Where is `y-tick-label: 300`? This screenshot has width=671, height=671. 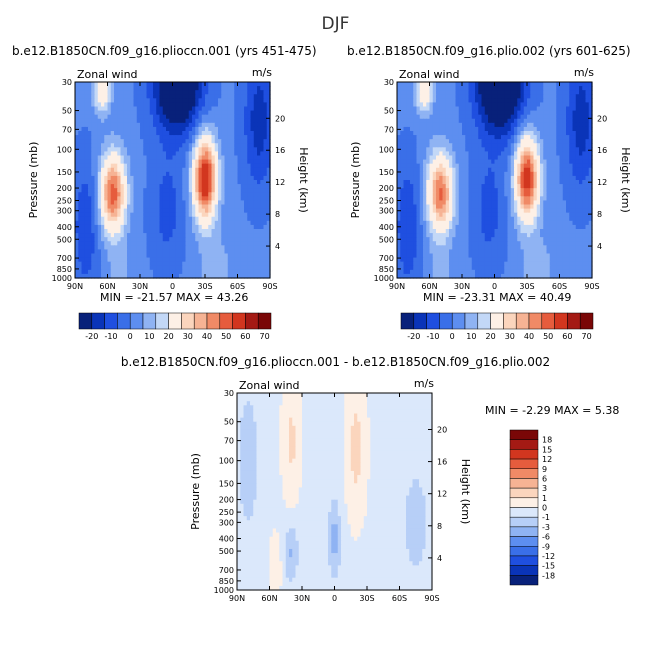
y-tick-label: 300 is located at coordinates (64, 211).